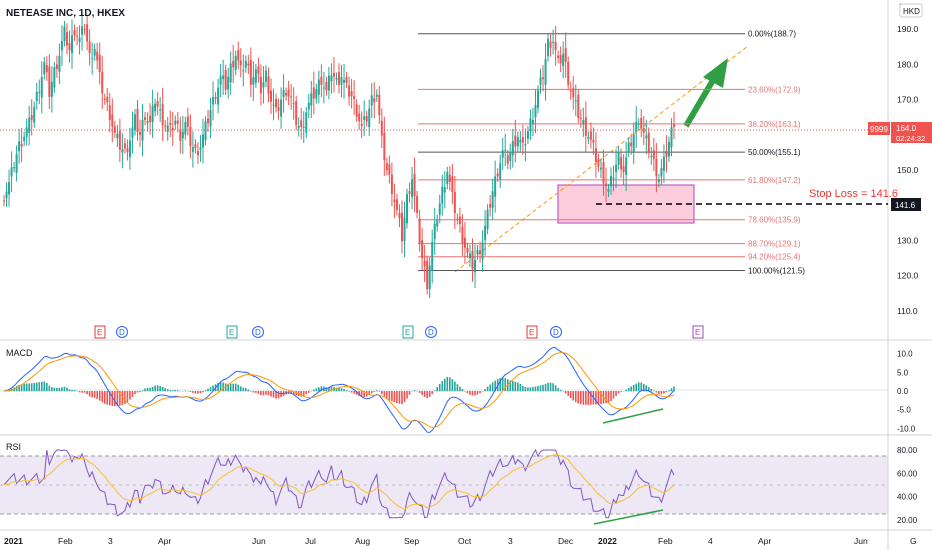 This screenshot has width=932, height=550. I want to click on ticker-tag-label: 9999, so click(879, 129).